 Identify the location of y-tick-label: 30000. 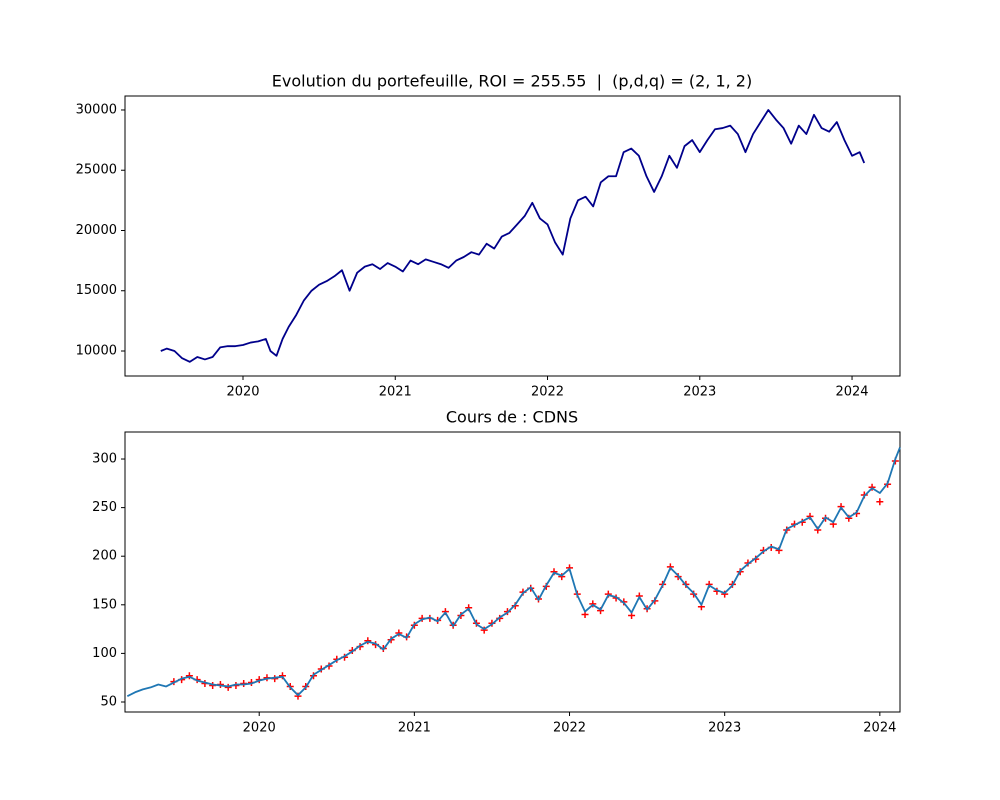
(96, 109).